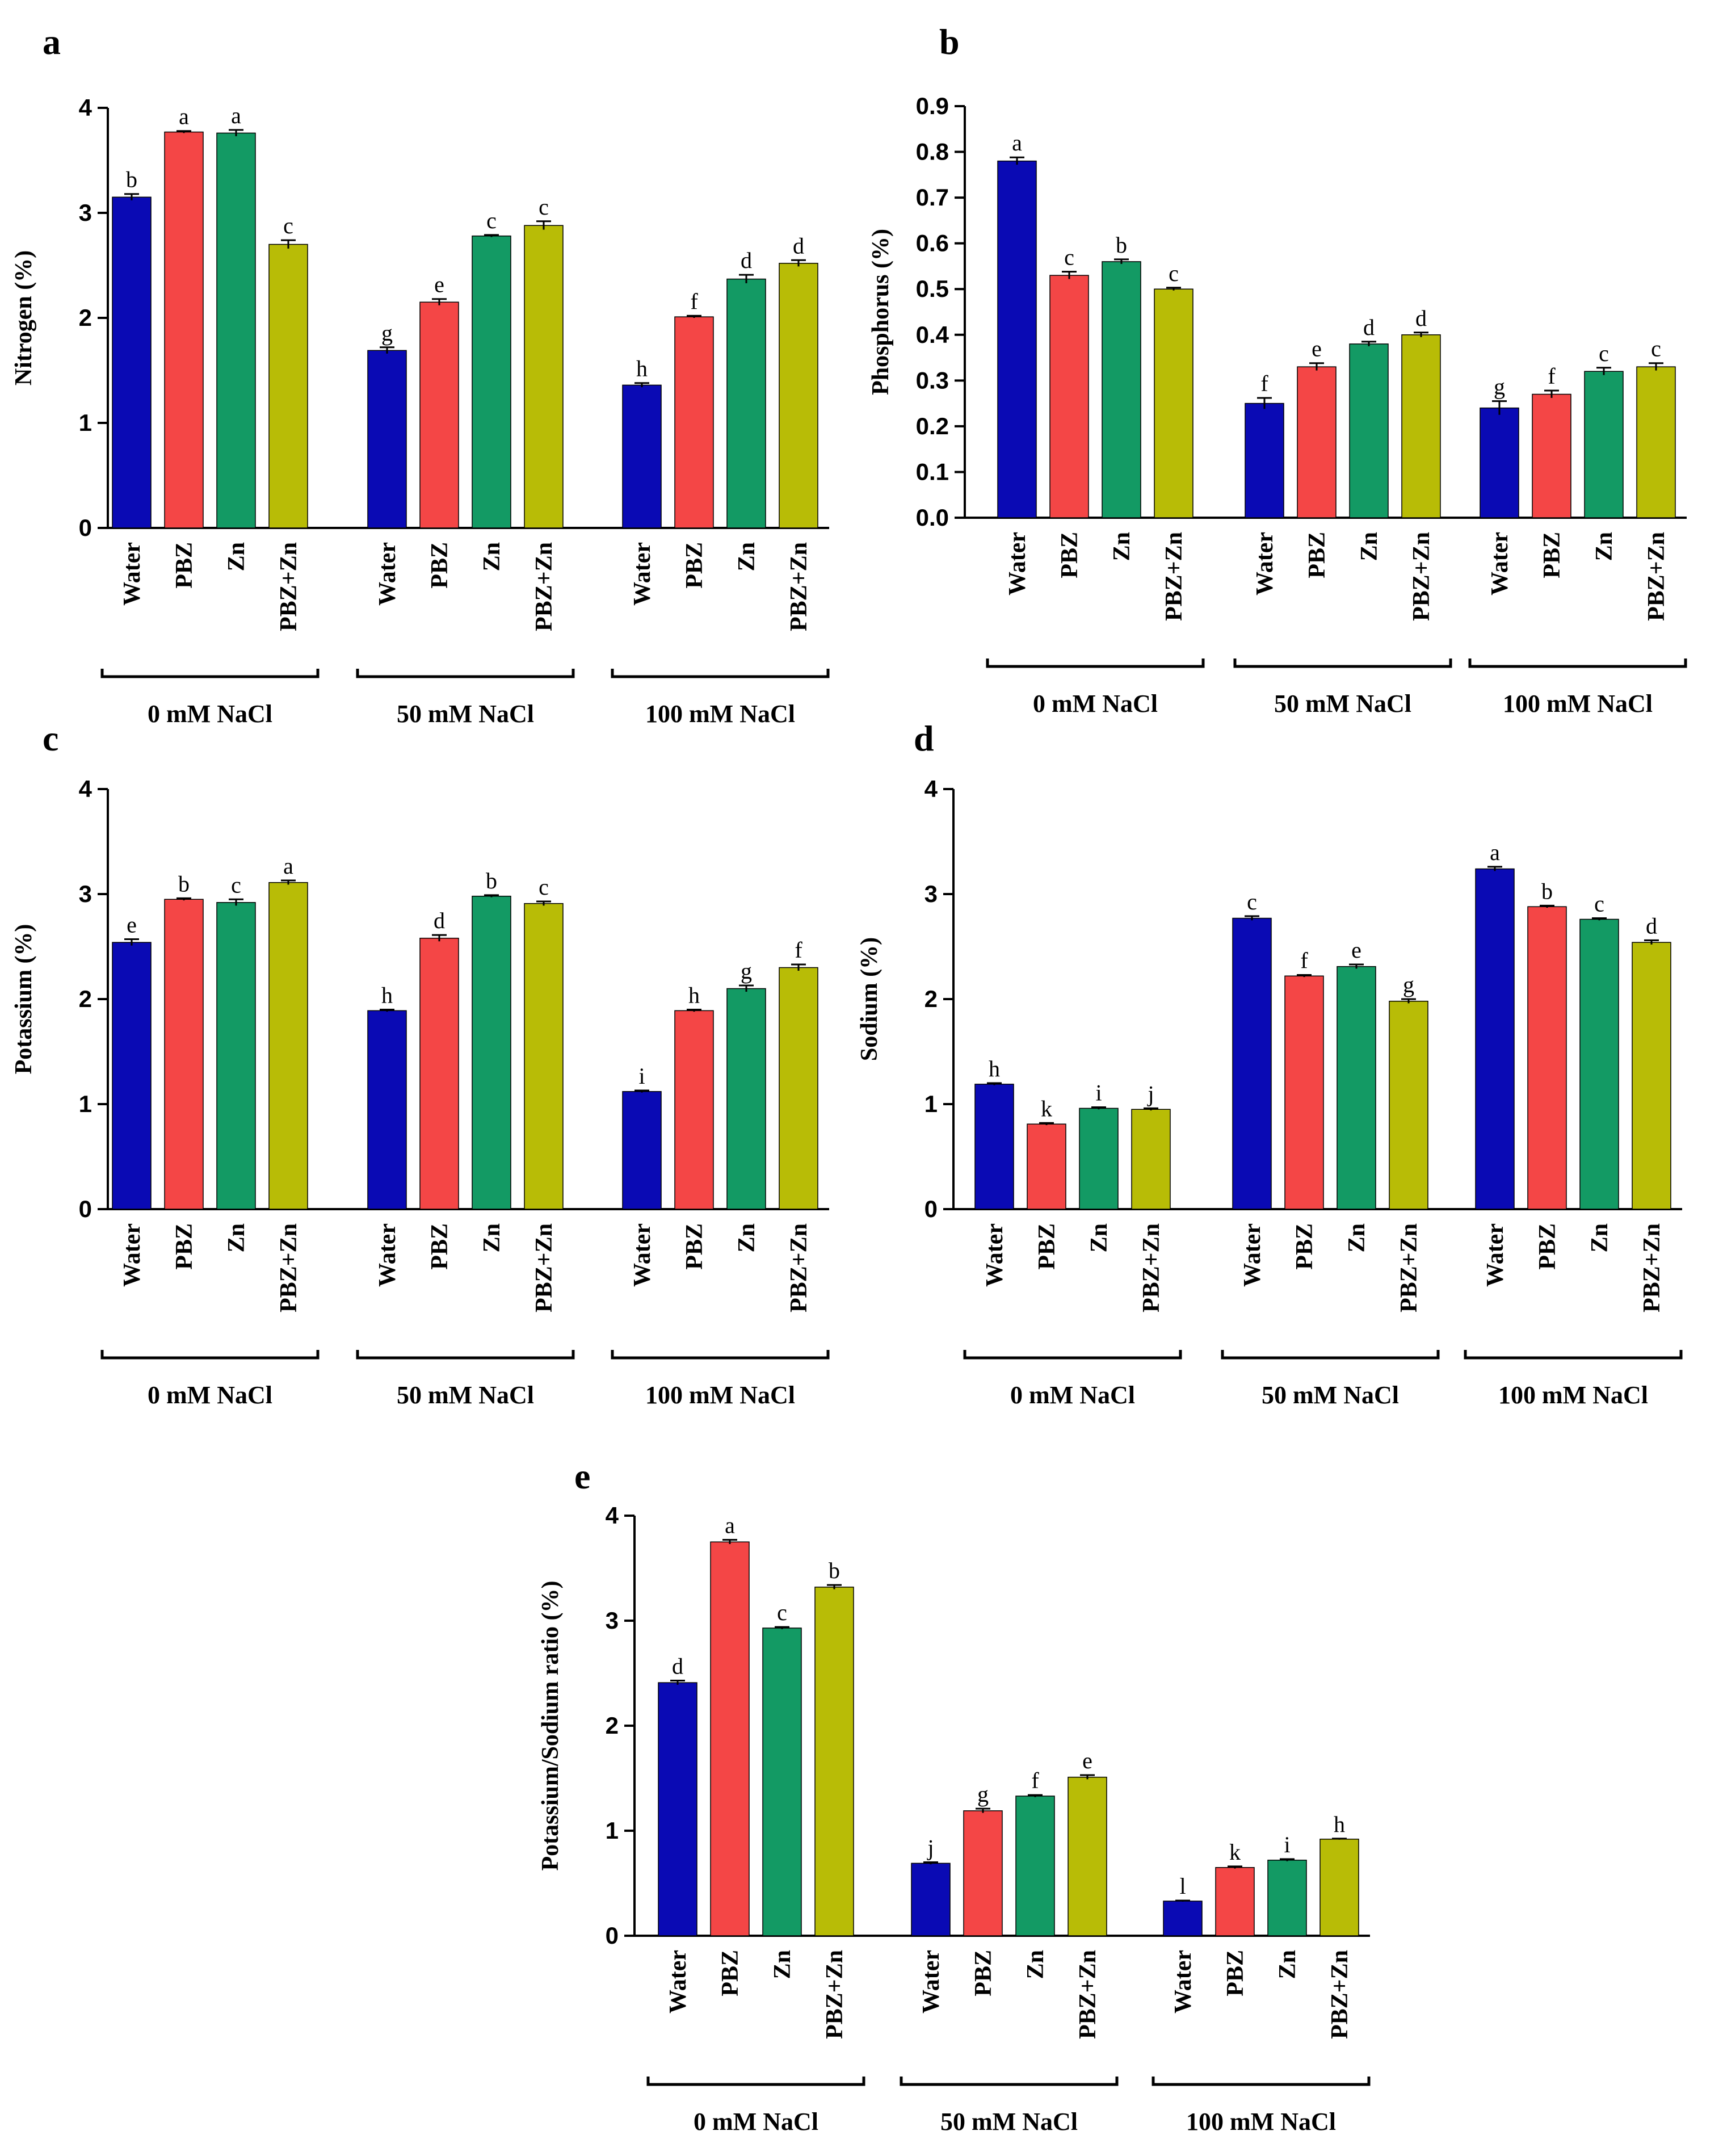 This screenshot has width=1723, height=2156. What do you see at coordinates (24, 317) in the screenshot?
I see `y-axis-label: Nitrogen (%)` at bounding box center [24, 317].